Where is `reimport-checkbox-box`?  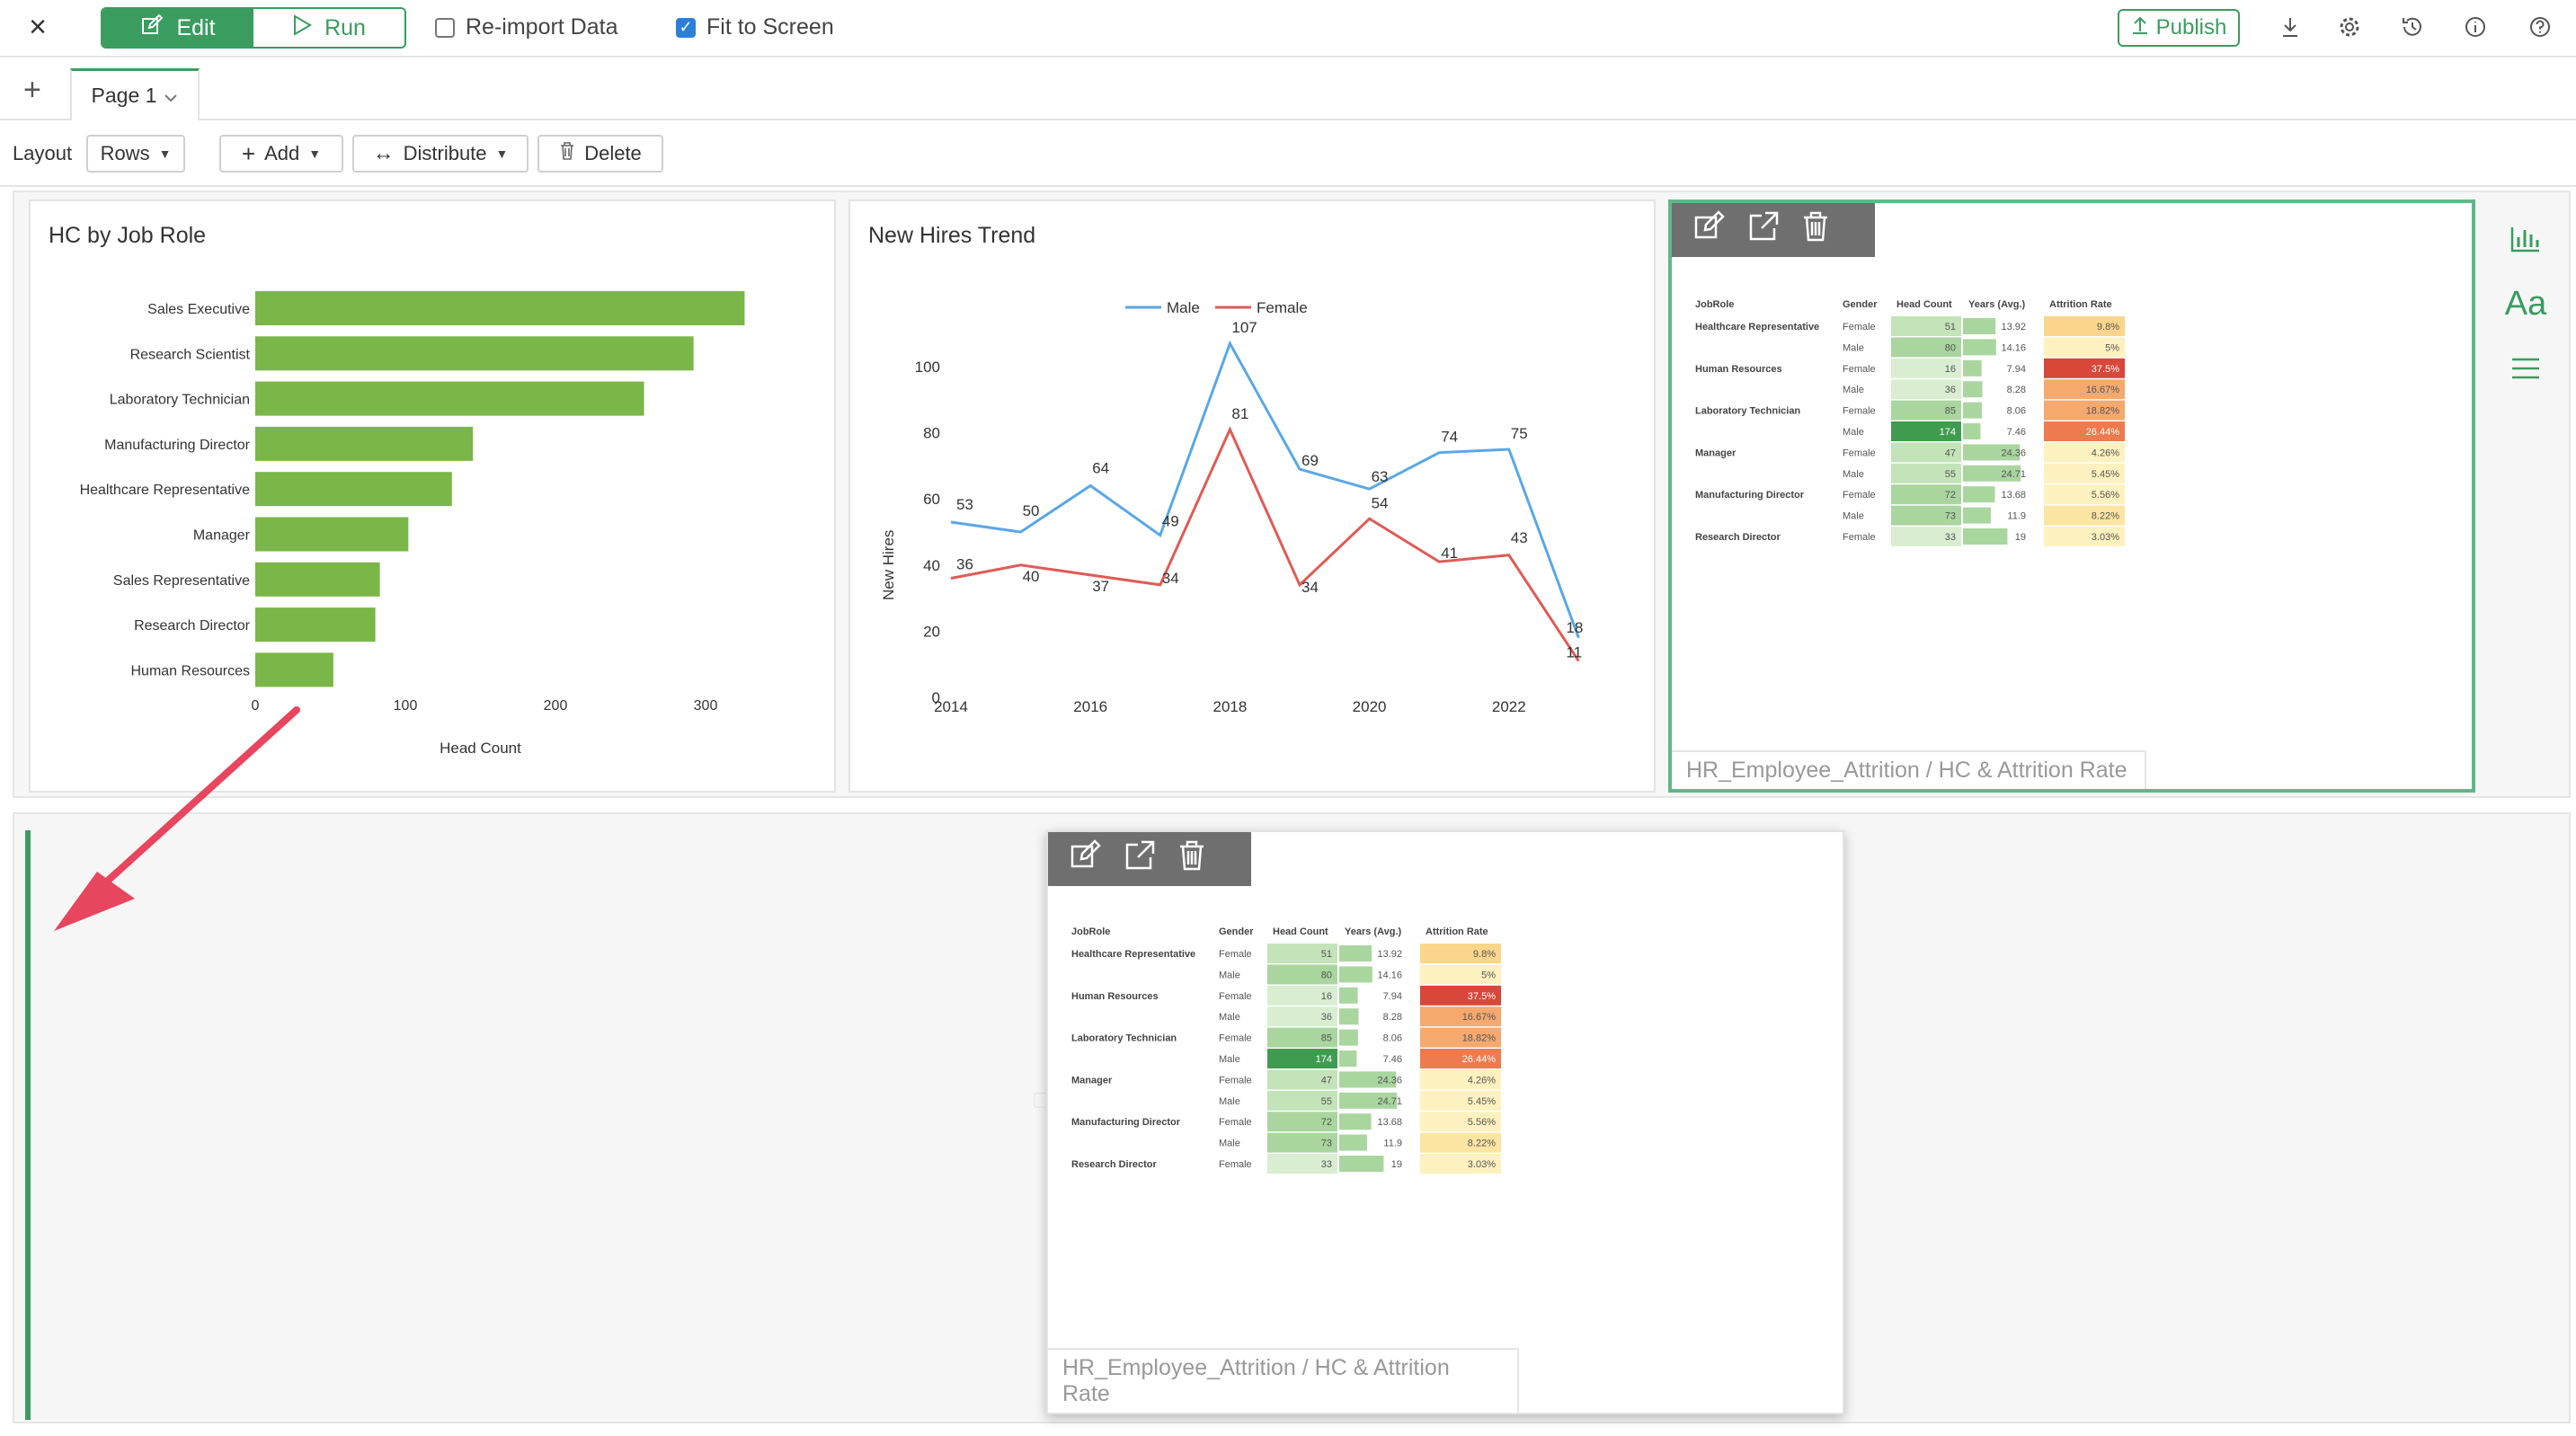
reimport-checkbox-box is located at coordinates (445, 28).